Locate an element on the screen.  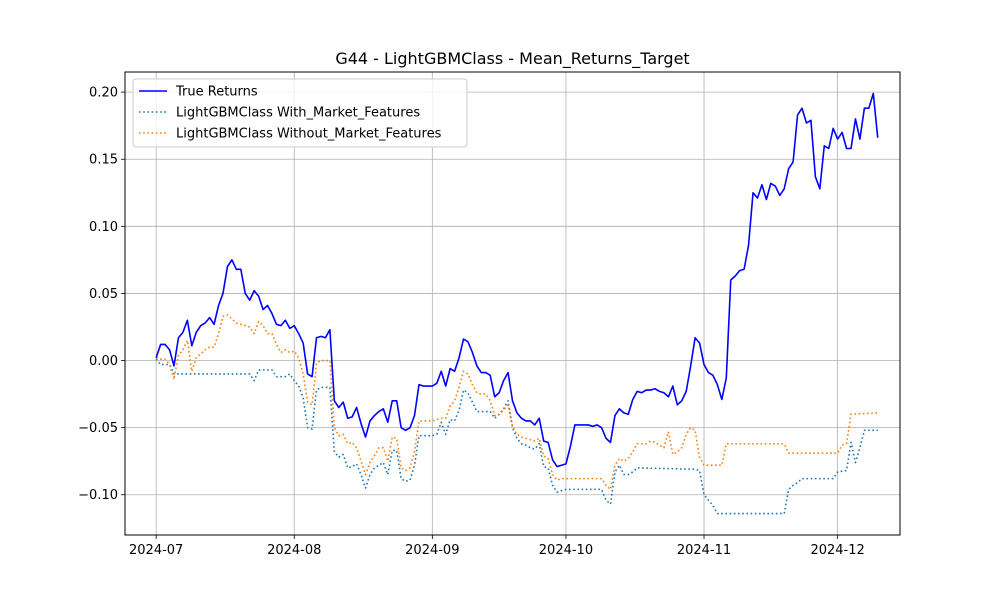
y-tick-label: 0.05 is located at coordinates (103, 294).